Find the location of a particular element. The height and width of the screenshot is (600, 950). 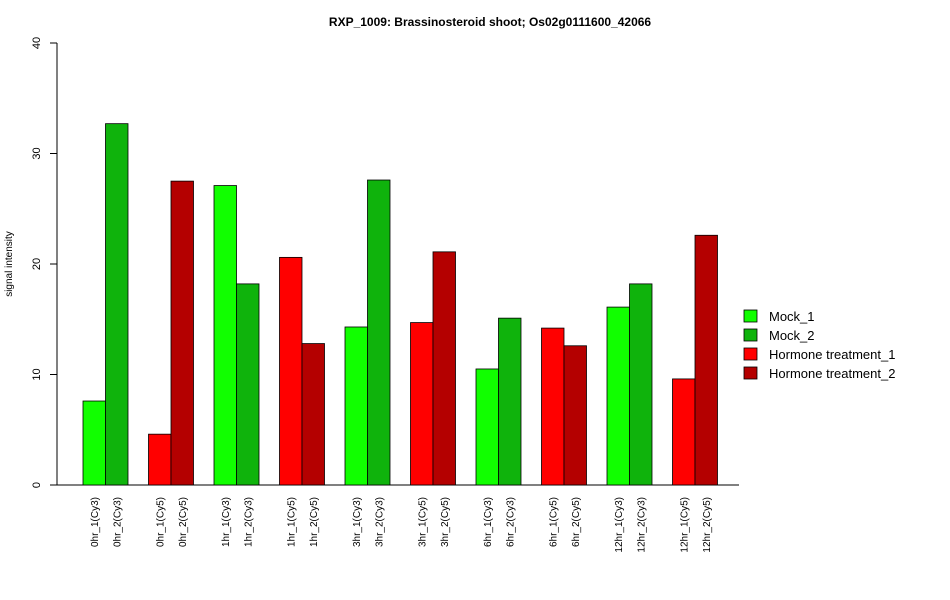

x-tick-label: 3hr_2(Cy3) is located at coordinates (379, 522).